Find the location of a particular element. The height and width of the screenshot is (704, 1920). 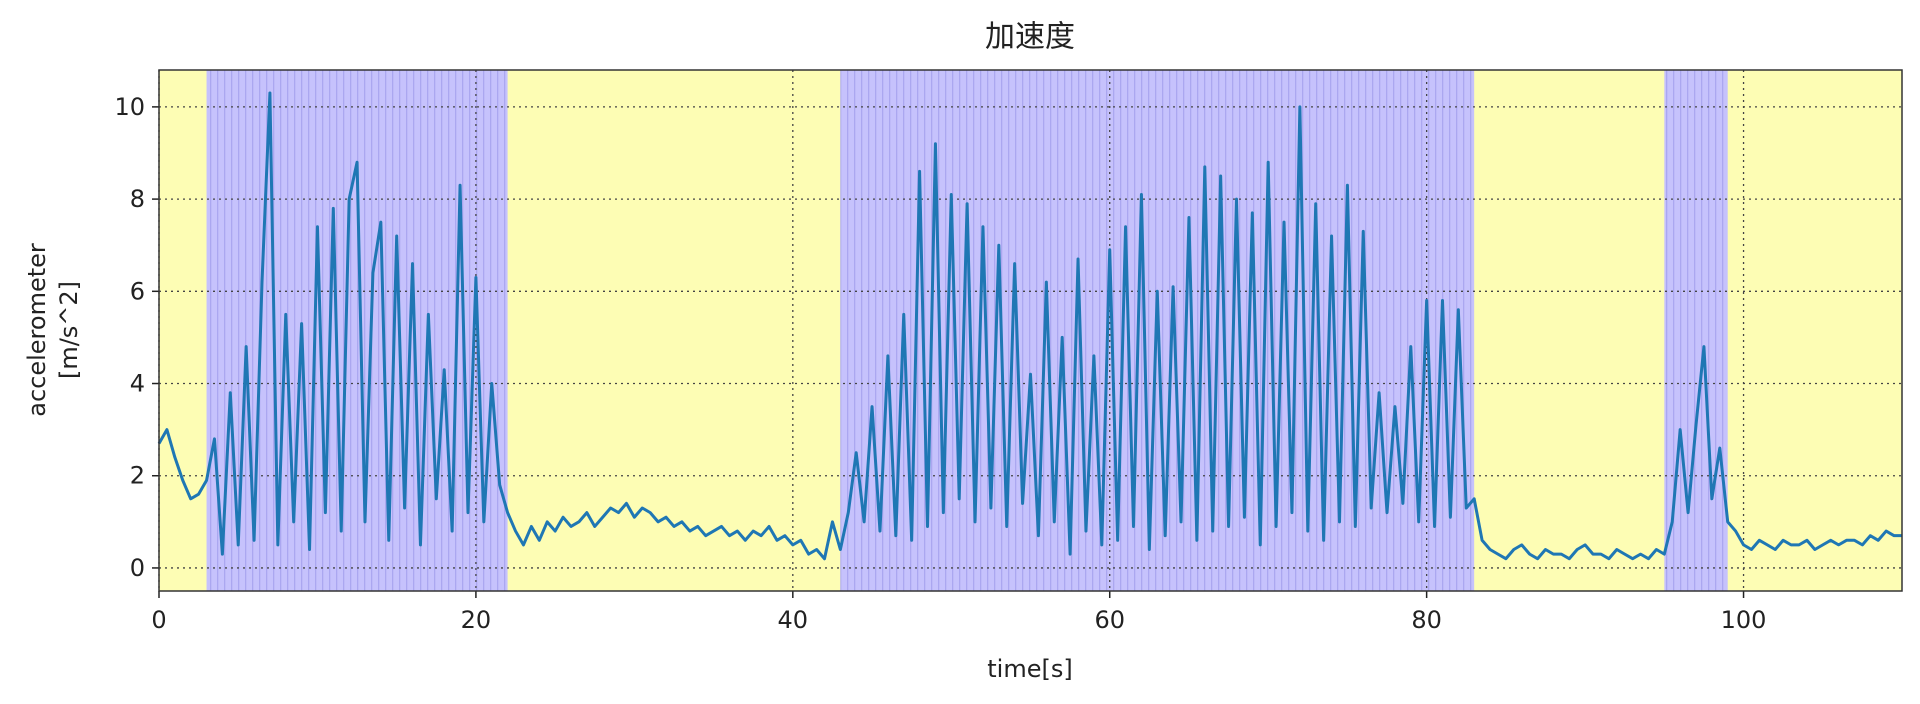

x-tick-label: 0 is located at coordinates (158, 620).